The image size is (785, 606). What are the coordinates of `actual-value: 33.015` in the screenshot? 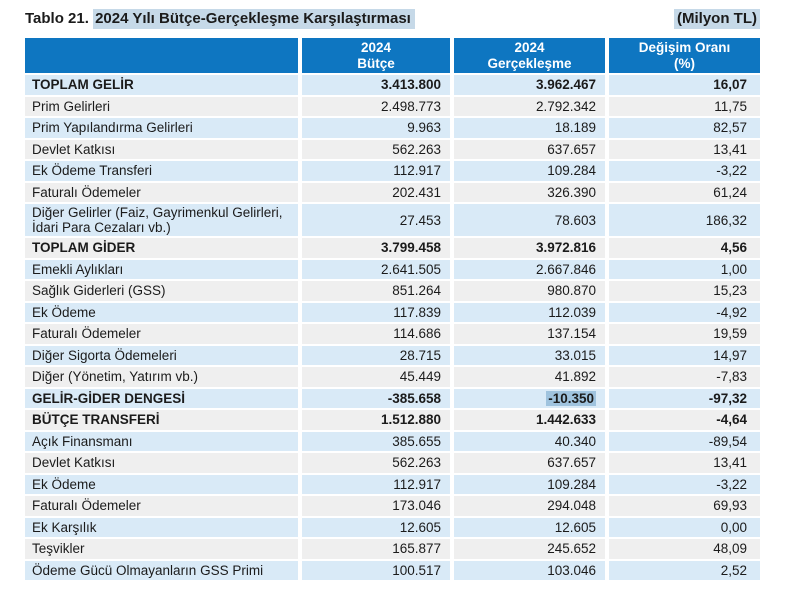 It's located at (529, 355).